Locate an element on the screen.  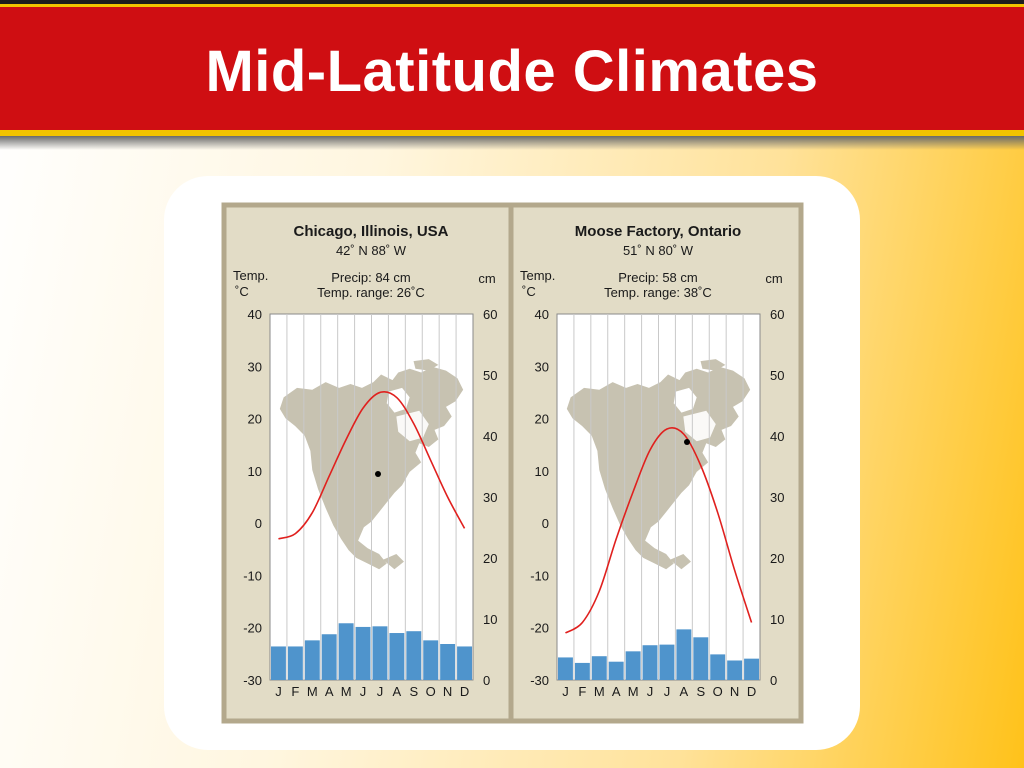
precip-summary: Precip: 58 cm is located at coordinates (657, 277).